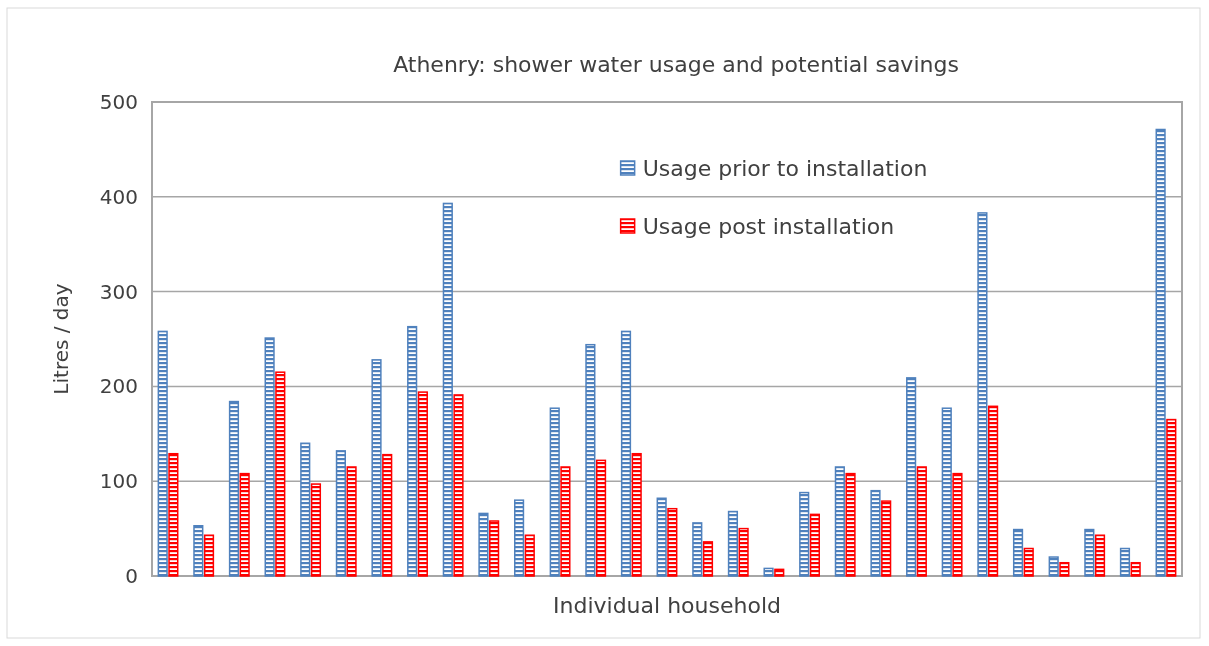 The height and width of the screenshot is (646, 1209). Describe the element at coordinates (118, 196) in the screenshot. I see `y-tick-label: 400` at that location.